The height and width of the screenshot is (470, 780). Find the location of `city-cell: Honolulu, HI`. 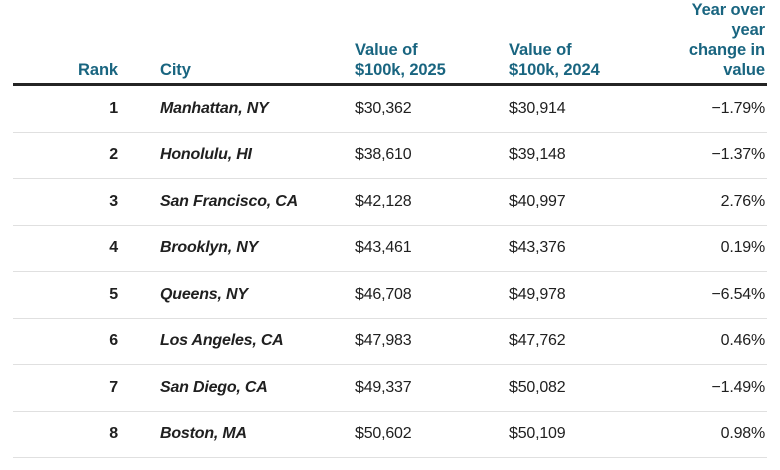

city-cell: Honolulu, HI is located at coordinates (206, 155).